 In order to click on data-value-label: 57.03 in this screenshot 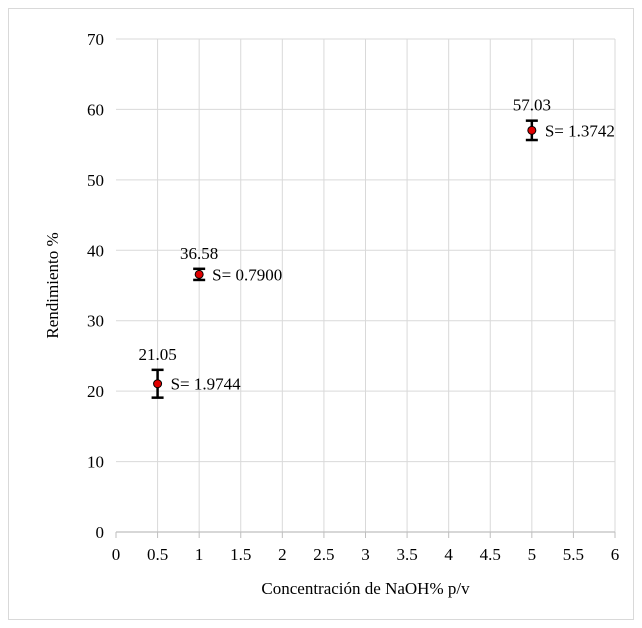, I will do `click(532, 105)`.